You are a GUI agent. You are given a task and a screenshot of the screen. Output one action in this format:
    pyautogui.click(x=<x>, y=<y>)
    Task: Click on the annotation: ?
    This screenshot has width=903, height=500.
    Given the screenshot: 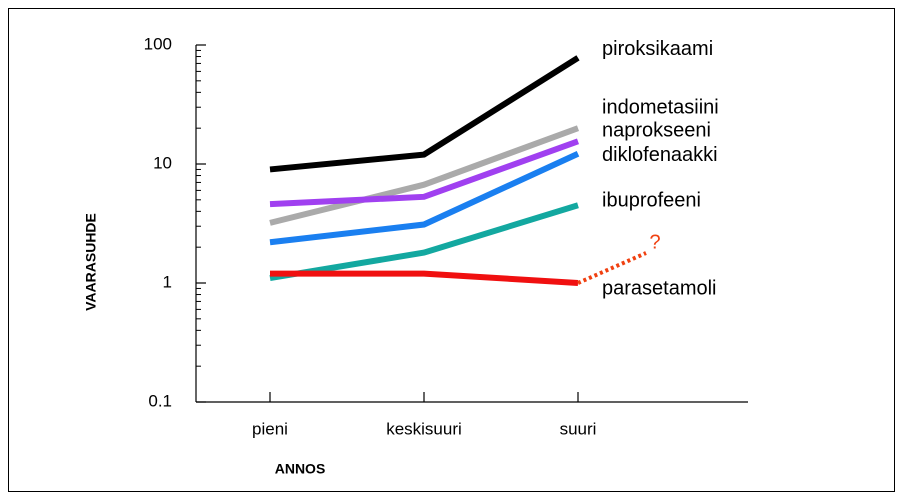 What is the action you would take?
    pyautogui.click(x=654, y=242)
    